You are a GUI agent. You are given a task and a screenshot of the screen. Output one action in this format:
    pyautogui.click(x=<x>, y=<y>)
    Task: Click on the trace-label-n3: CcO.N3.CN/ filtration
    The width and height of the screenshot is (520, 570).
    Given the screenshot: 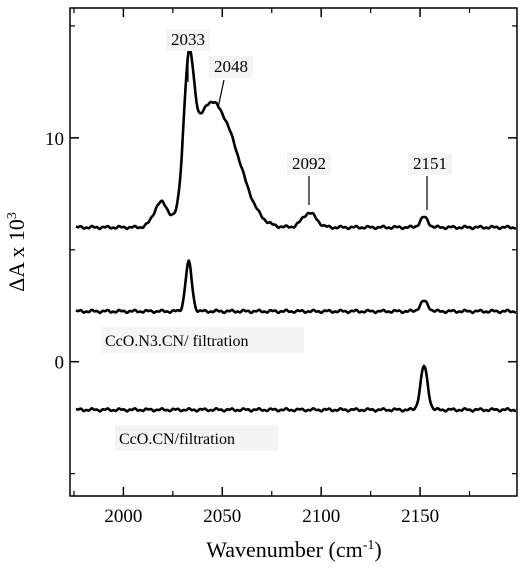 What is the action you would take?
    pyautogui.click(x=177, y=341)
    